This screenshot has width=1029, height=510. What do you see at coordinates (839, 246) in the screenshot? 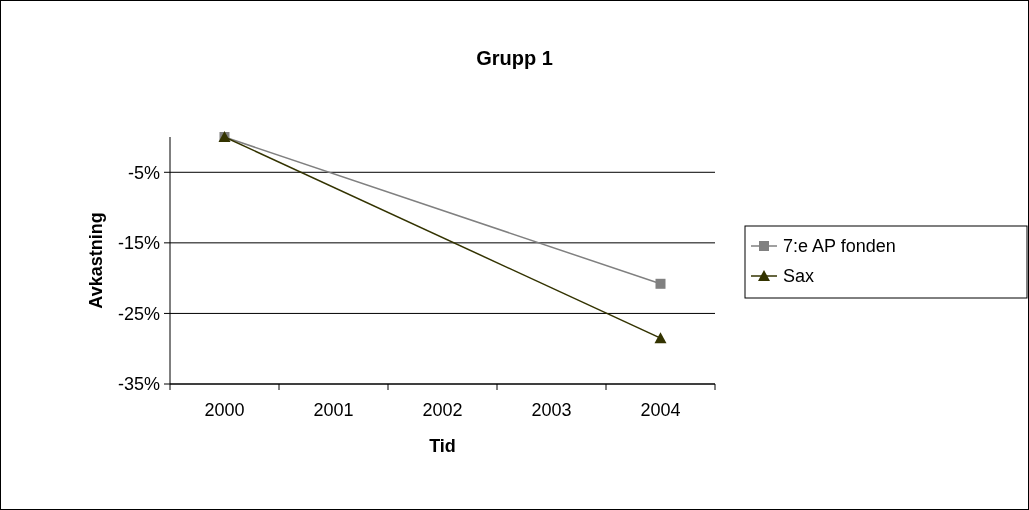
I see `legend-label: 7:e AP fonden` at bounding box center [839, 246].